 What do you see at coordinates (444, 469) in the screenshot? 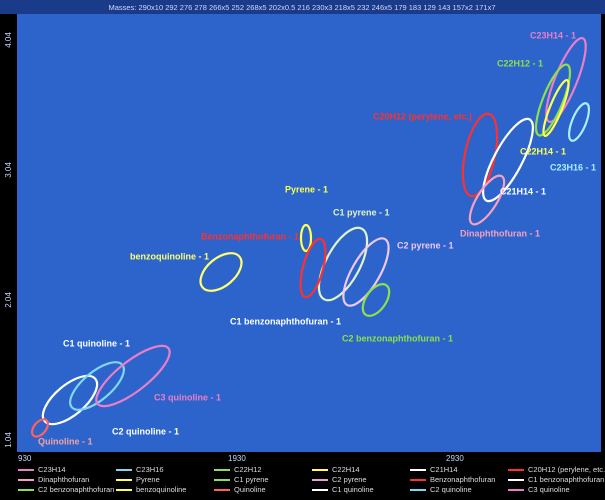
I see `legend-label: C21H14` at bounding box center [444, 469].